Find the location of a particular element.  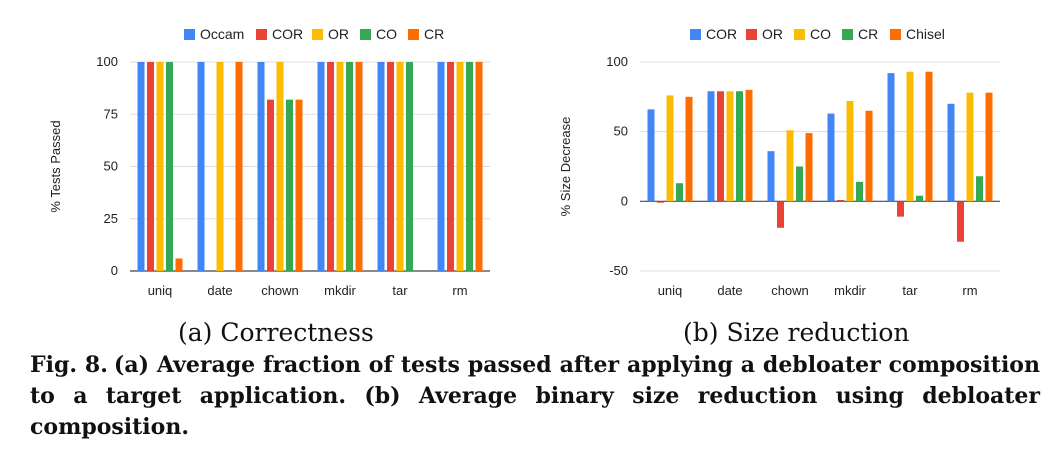

legend-item: CO is located at coordinates (378, 34).